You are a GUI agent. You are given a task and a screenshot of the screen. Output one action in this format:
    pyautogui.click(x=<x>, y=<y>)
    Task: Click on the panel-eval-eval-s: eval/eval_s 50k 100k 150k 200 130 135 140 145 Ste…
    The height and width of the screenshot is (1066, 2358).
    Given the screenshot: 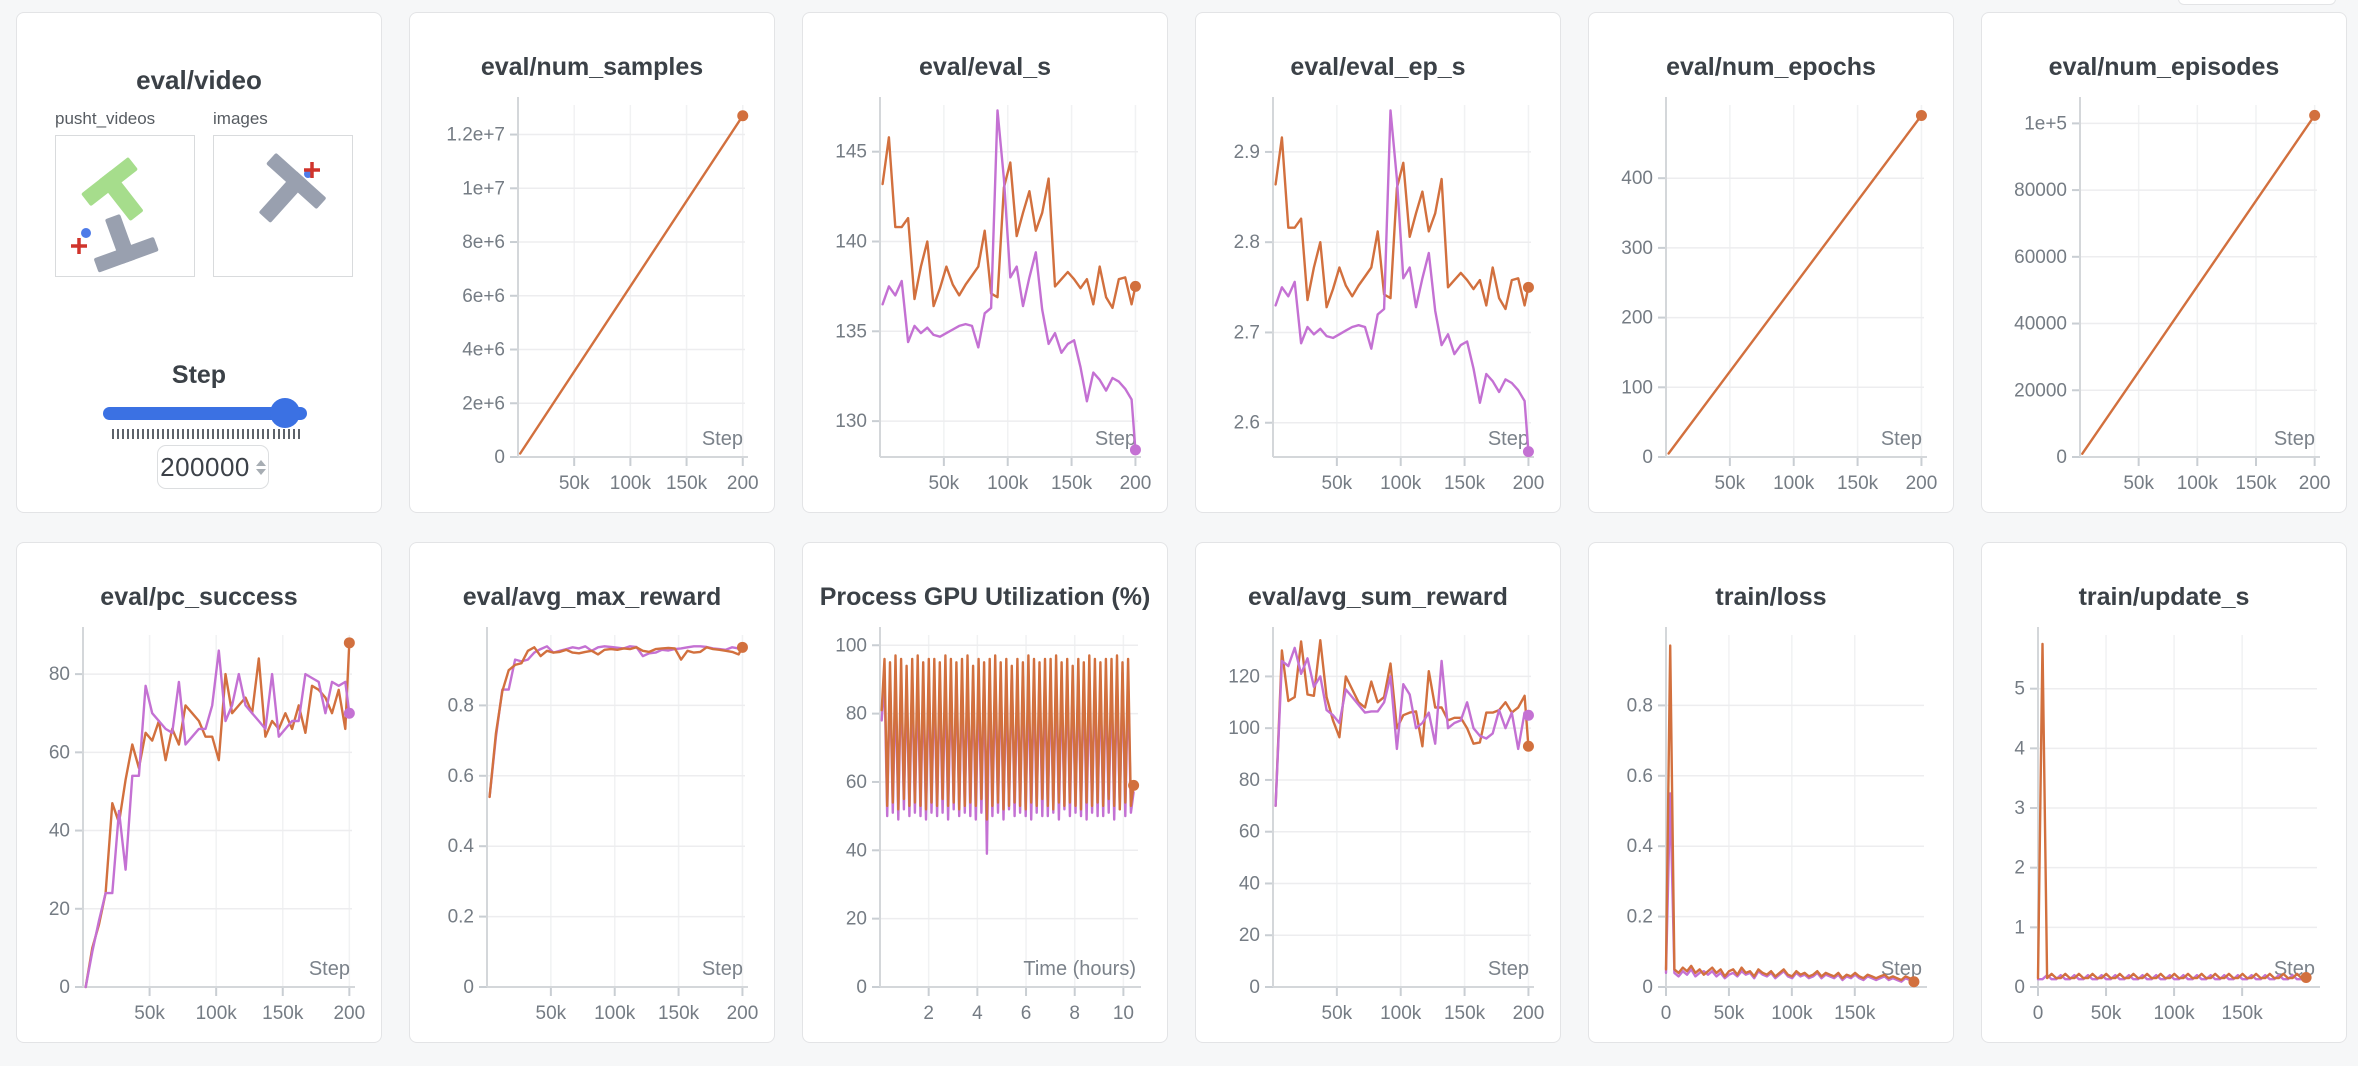 What is the action you would take?
    pyautogui.click(x=985, y=262)
    